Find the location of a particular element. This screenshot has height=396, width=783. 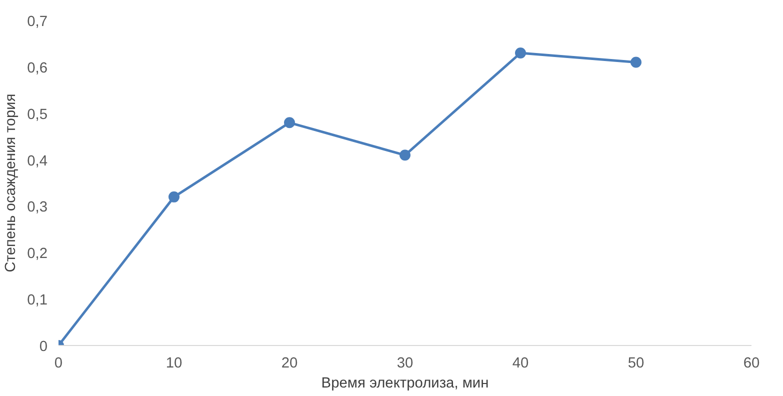

x-tick-label: 10 is located at coordinates (174, 364).